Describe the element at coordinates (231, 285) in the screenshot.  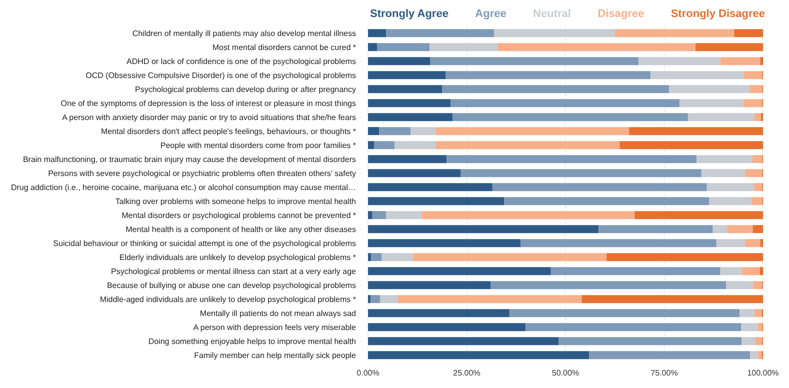
I see `y-tick-label: Because of bullying or abuse one can develop psychological problems` at that location.